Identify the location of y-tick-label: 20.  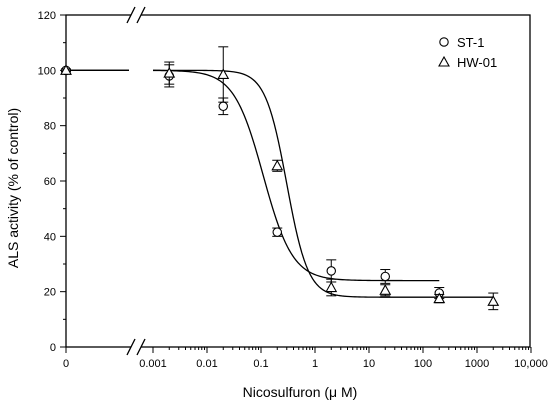
(50, 293).